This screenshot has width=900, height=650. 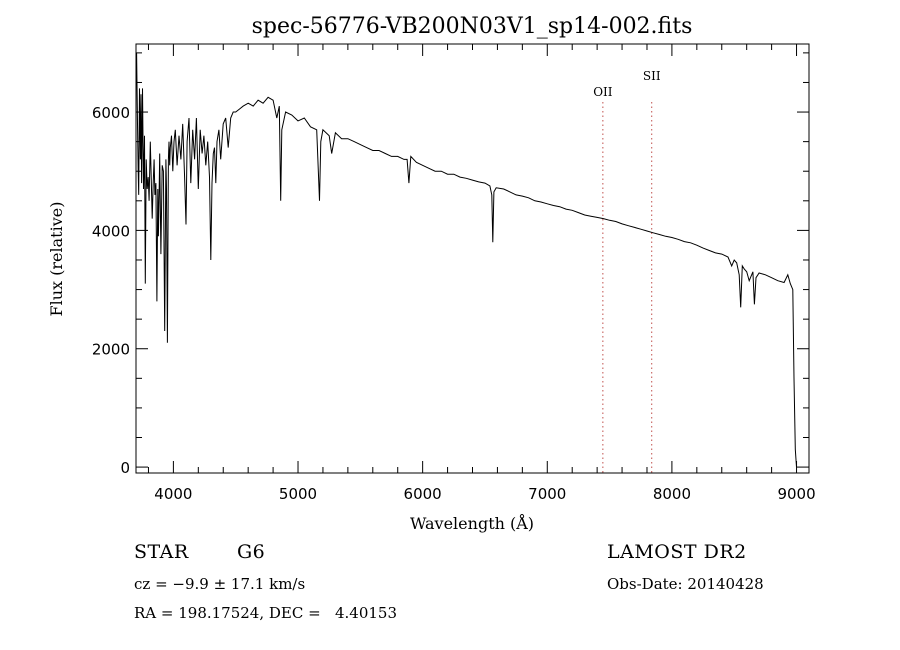 What do you see at coordinates (472, 26) in the screenshot?
I see `chart-title: spec-56776-VB200N03V1_sp14-002.fits` at bounding box center [472, 26].